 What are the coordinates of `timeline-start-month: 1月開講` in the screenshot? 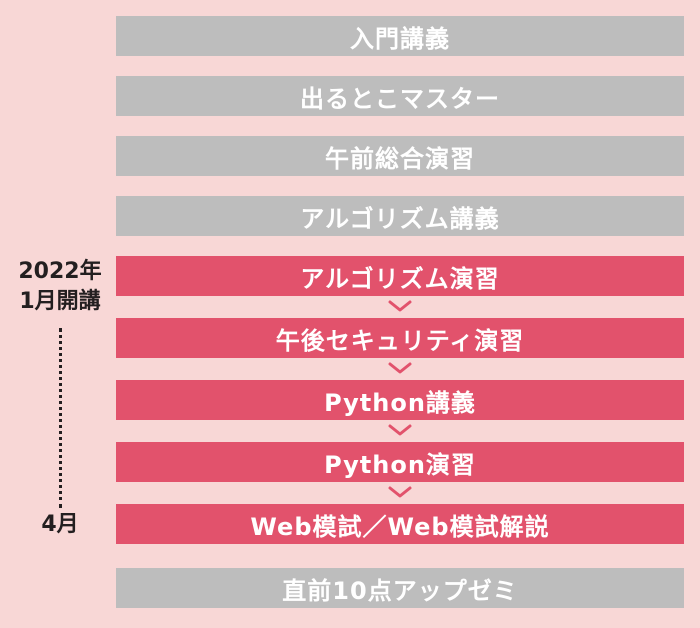 It's located at (60, 301).